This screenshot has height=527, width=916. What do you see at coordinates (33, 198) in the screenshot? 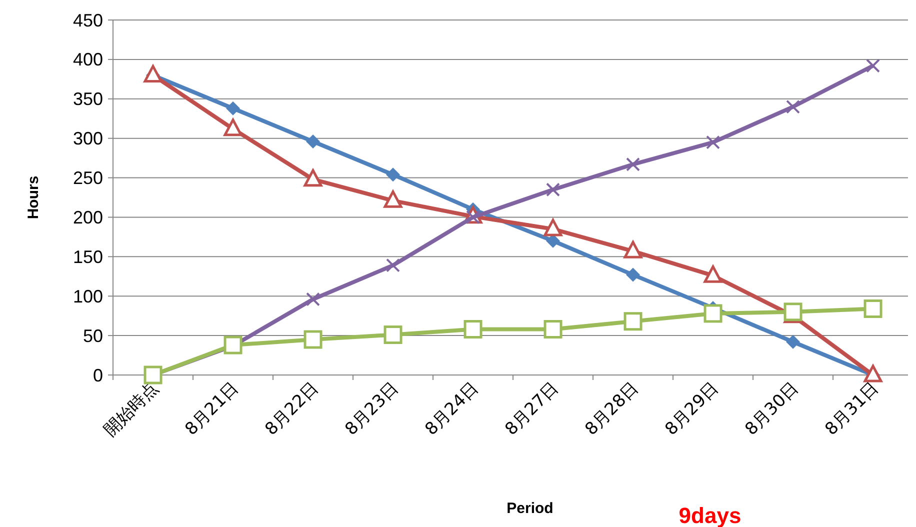
I see `y-axis-title: Hours` at bounding box center [33, 198].